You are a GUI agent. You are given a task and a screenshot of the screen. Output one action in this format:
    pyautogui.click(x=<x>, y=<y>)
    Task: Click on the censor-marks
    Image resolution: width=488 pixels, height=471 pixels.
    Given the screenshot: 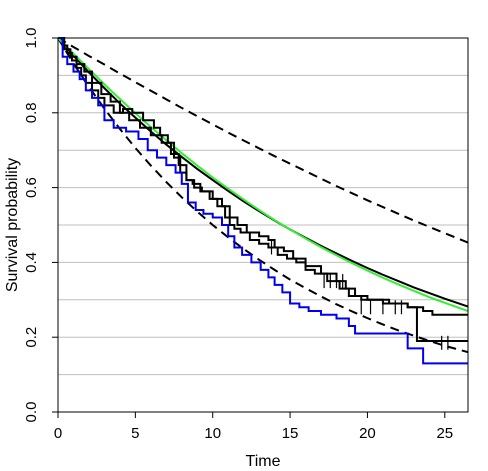 What is the action you would take?
    pyautogui.click(x=359, y=295)
    